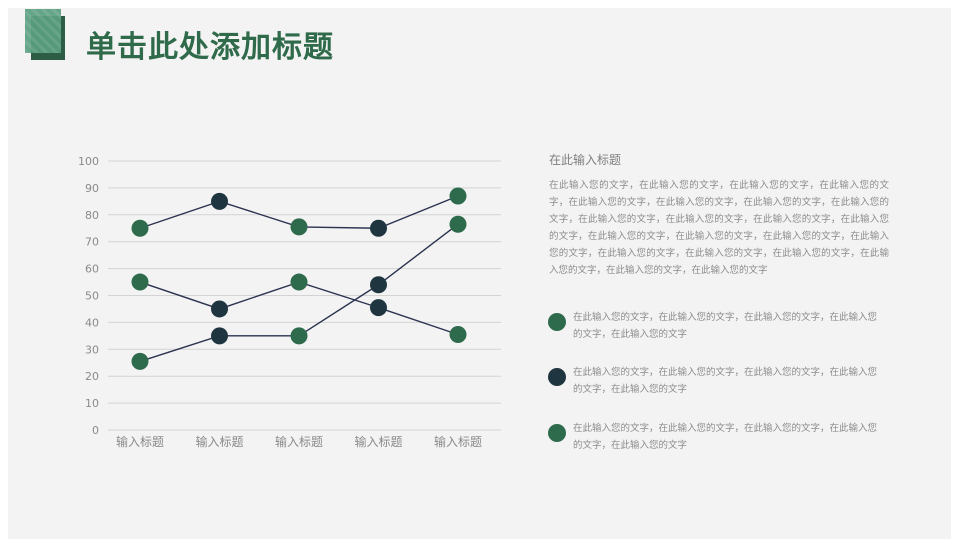 The image size is (960, 548). What do you see at coordinates (219, 441) in the screenshot?
I see `x-tick-label-2: 输入标题` at bounding box center [219, 441].